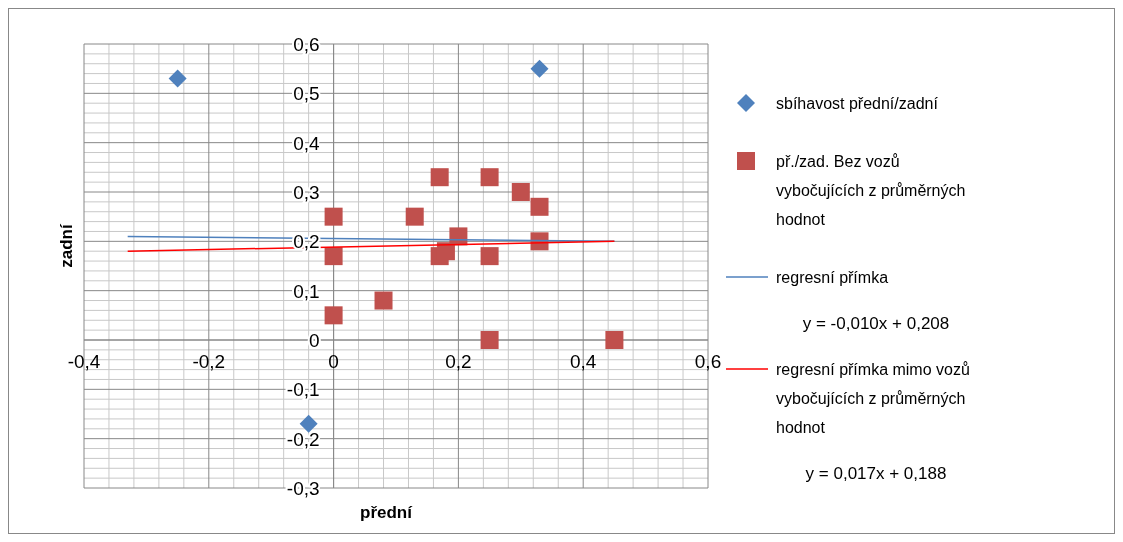  Describe the element at coordinates (306, 94) in the screenshot. I see `y-tick-label: 0,5` at that location.